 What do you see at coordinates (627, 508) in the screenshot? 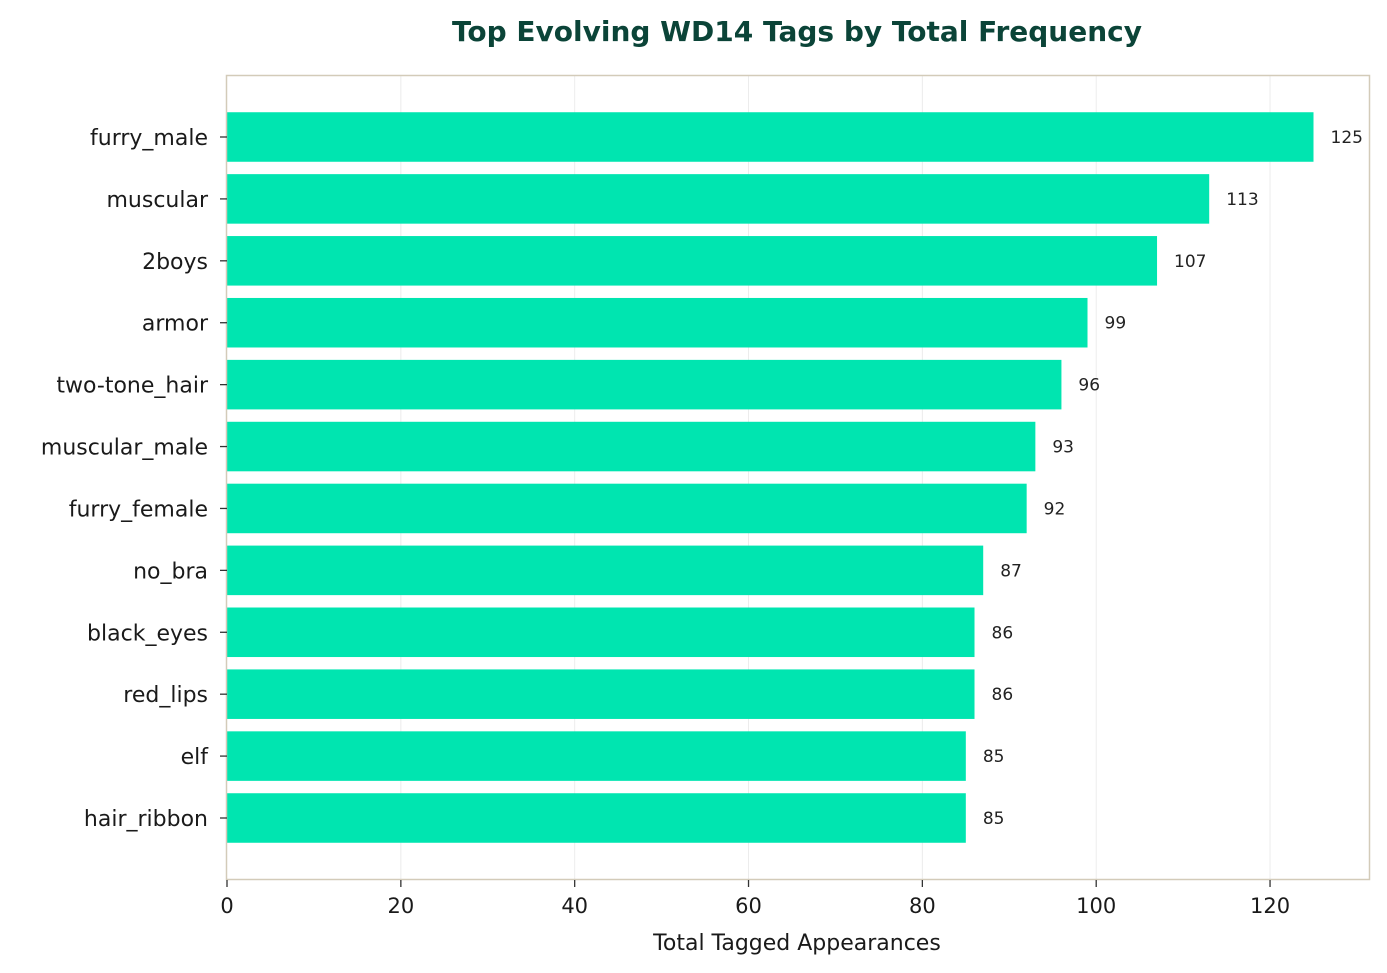
I see `bar-furry_female` at bounding box center [627, 508].